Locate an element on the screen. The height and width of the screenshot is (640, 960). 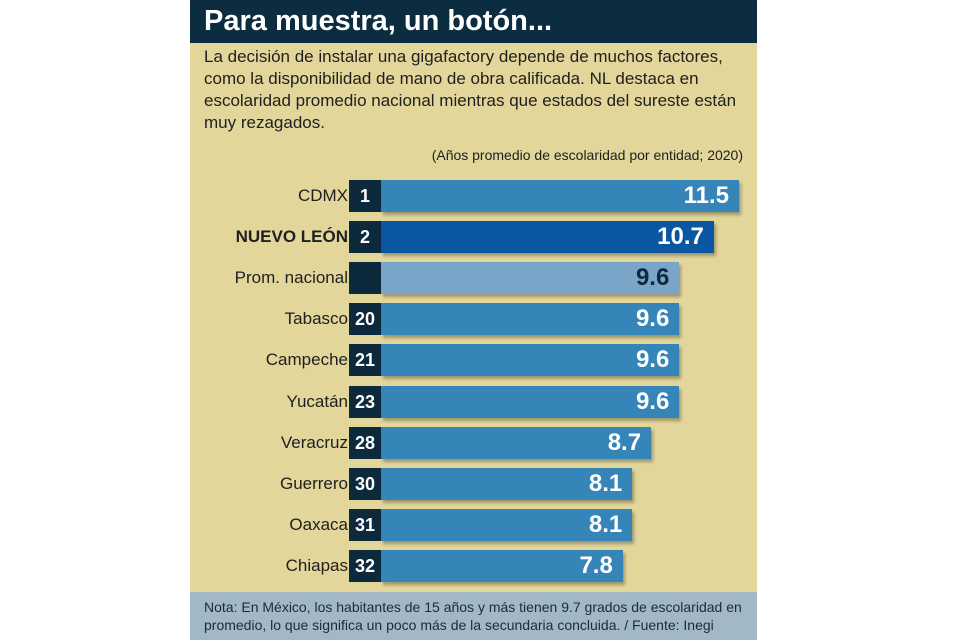
category-label: Campeche is located at coordinates (306, 360).